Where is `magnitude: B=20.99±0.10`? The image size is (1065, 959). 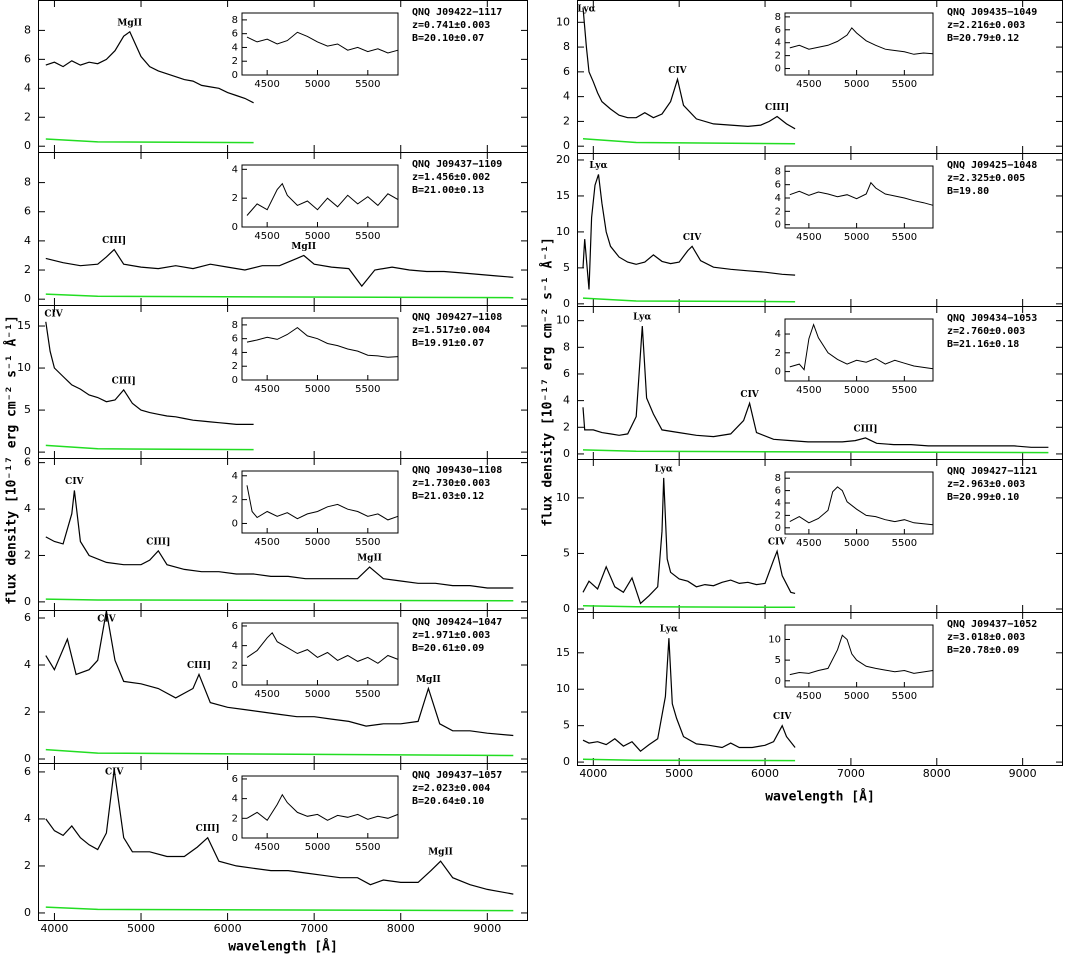 magnitude: B=20.99±0.10 is located at coordinates (983, 497).